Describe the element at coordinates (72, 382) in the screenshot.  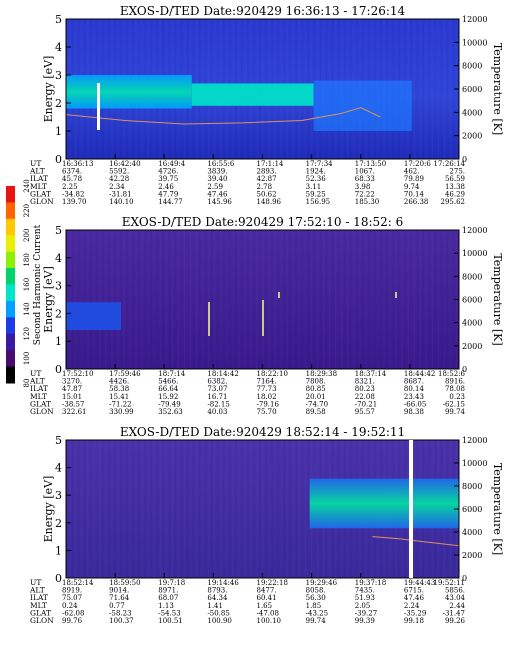
I see `orbit-cell: 3270.` at that location.